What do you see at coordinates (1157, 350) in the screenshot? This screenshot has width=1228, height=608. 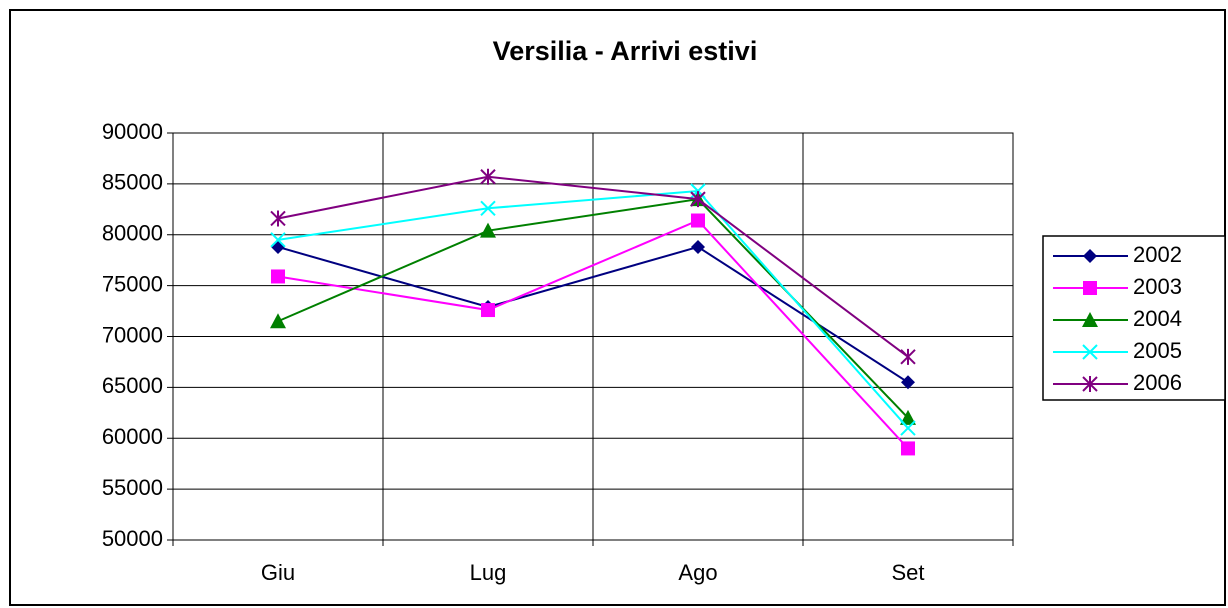 I see `legend-label: 2005` at bounding box center [1157, 350].